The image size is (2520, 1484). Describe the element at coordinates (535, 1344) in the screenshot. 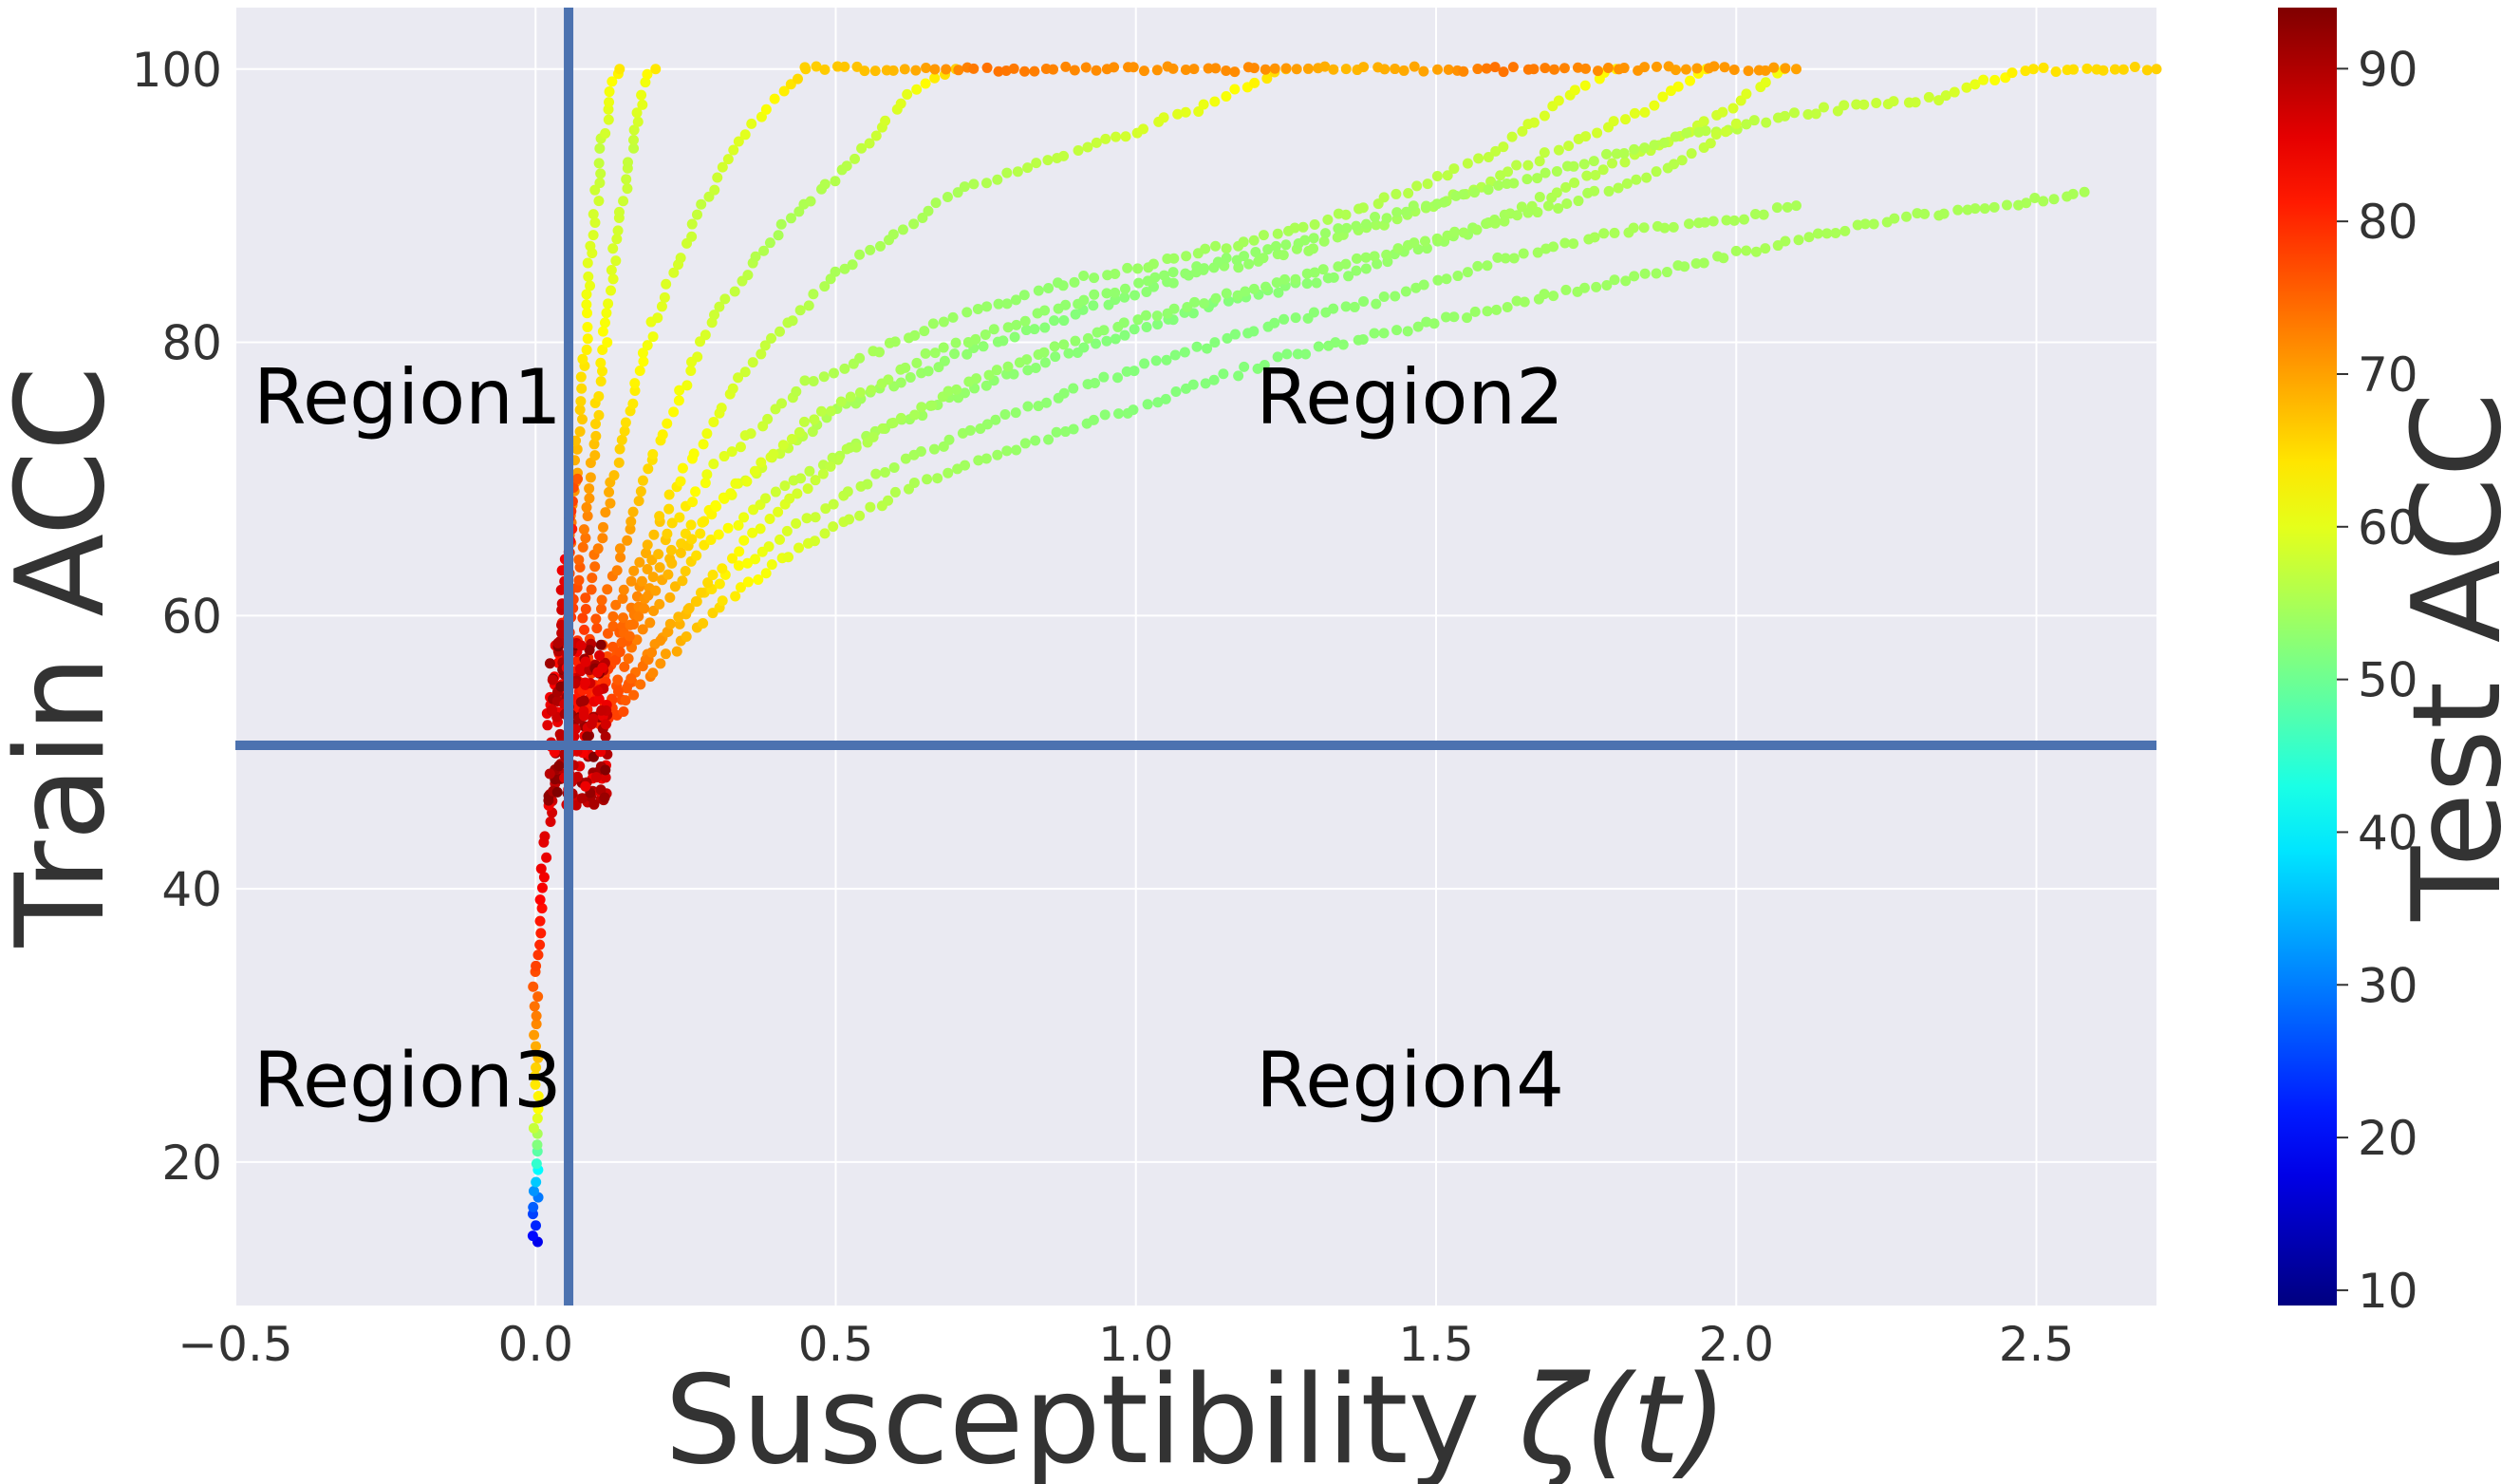

I see `x-tick-label: 0.0` at that location.